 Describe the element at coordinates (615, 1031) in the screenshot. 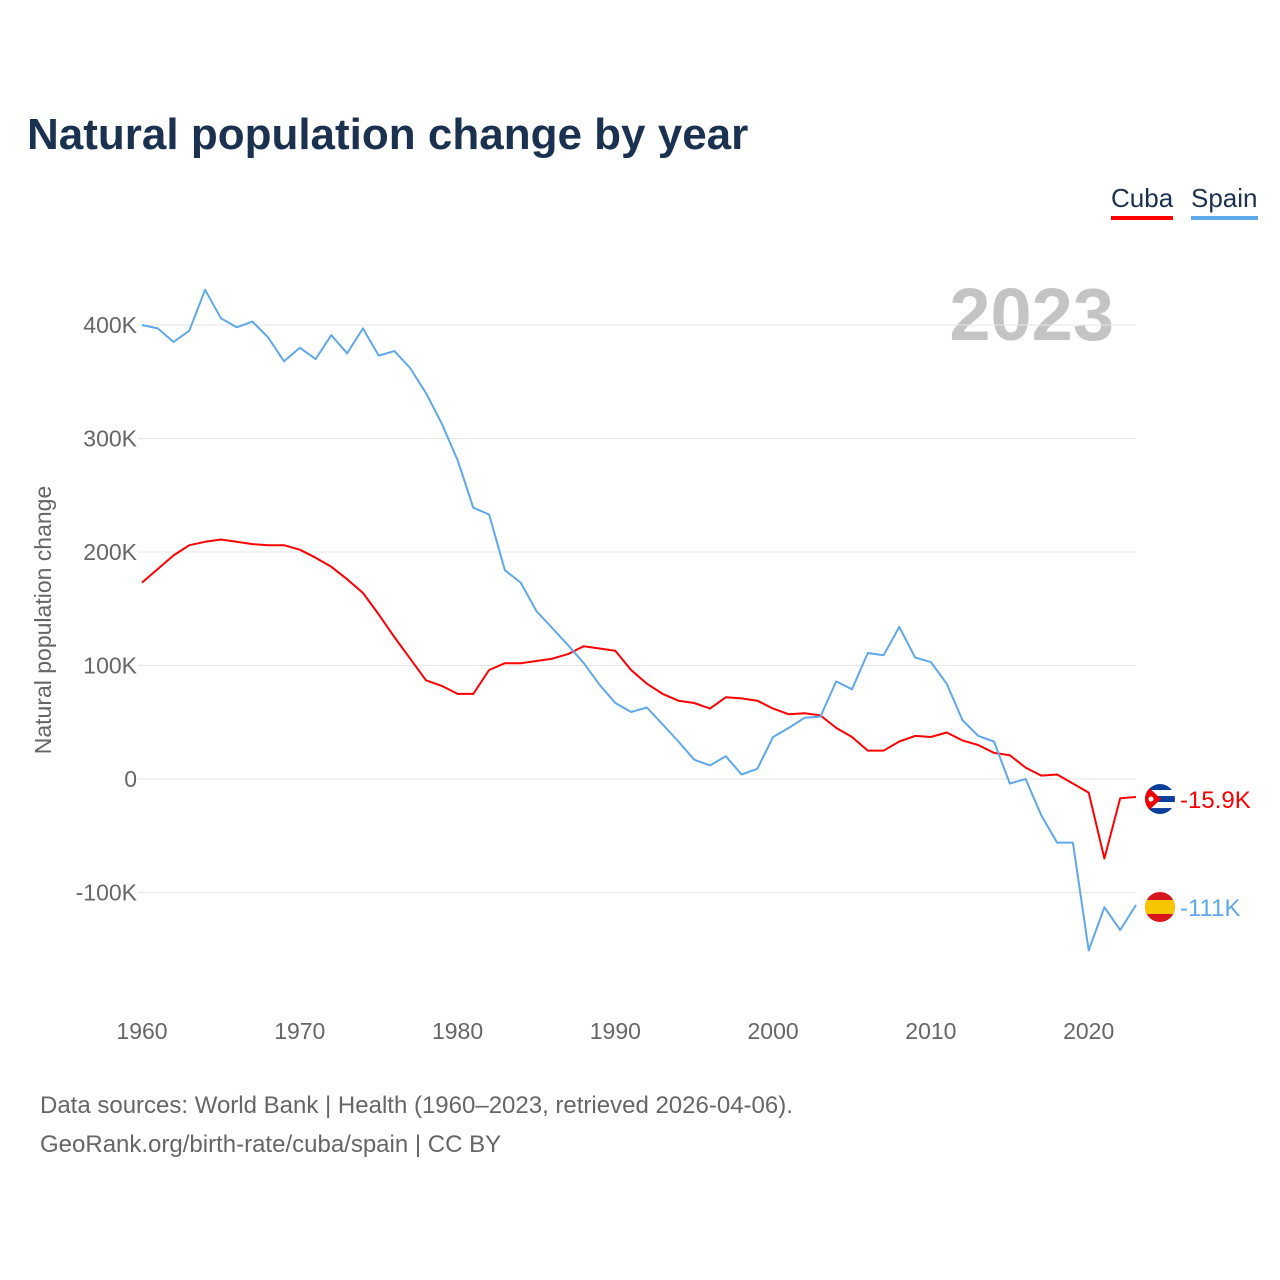

I see `x-tick-label: 1990` at that location.